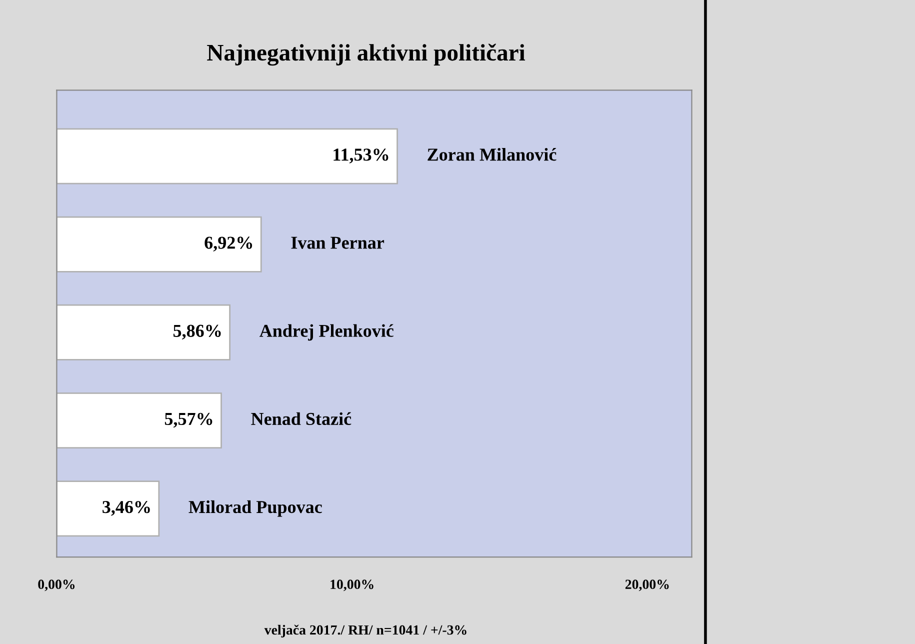  What do you see at coordinates (126, 508) in the screenshot?
I see `text: 3,46%` at bounding box center [126, 508].